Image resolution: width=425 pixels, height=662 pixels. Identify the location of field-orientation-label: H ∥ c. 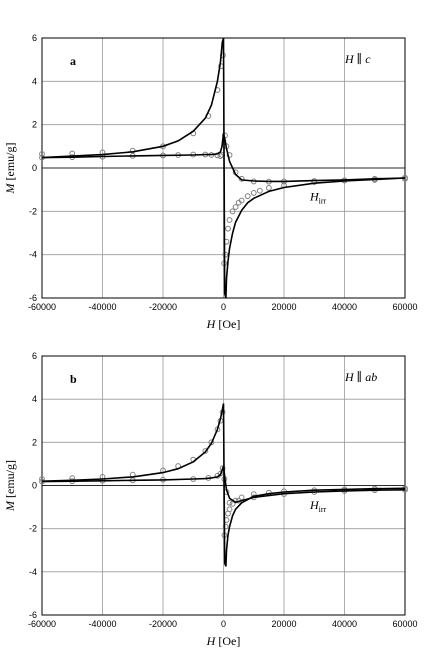
(357, 59).